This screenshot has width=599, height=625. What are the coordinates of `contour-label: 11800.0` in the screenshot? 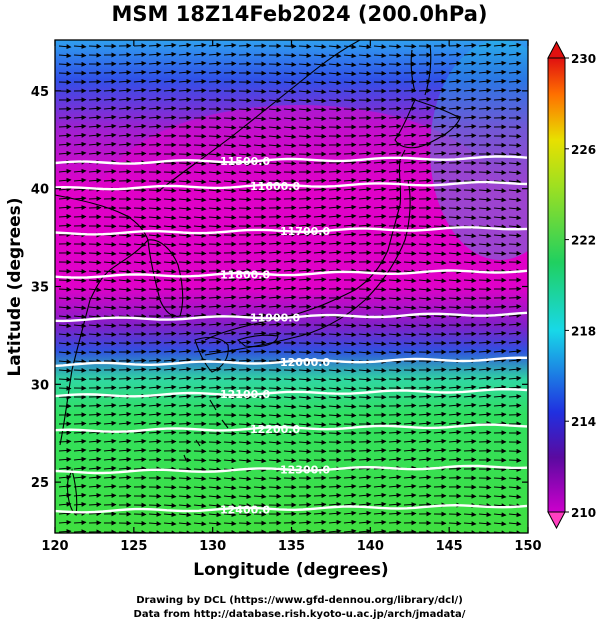 It's located at (245, 275).